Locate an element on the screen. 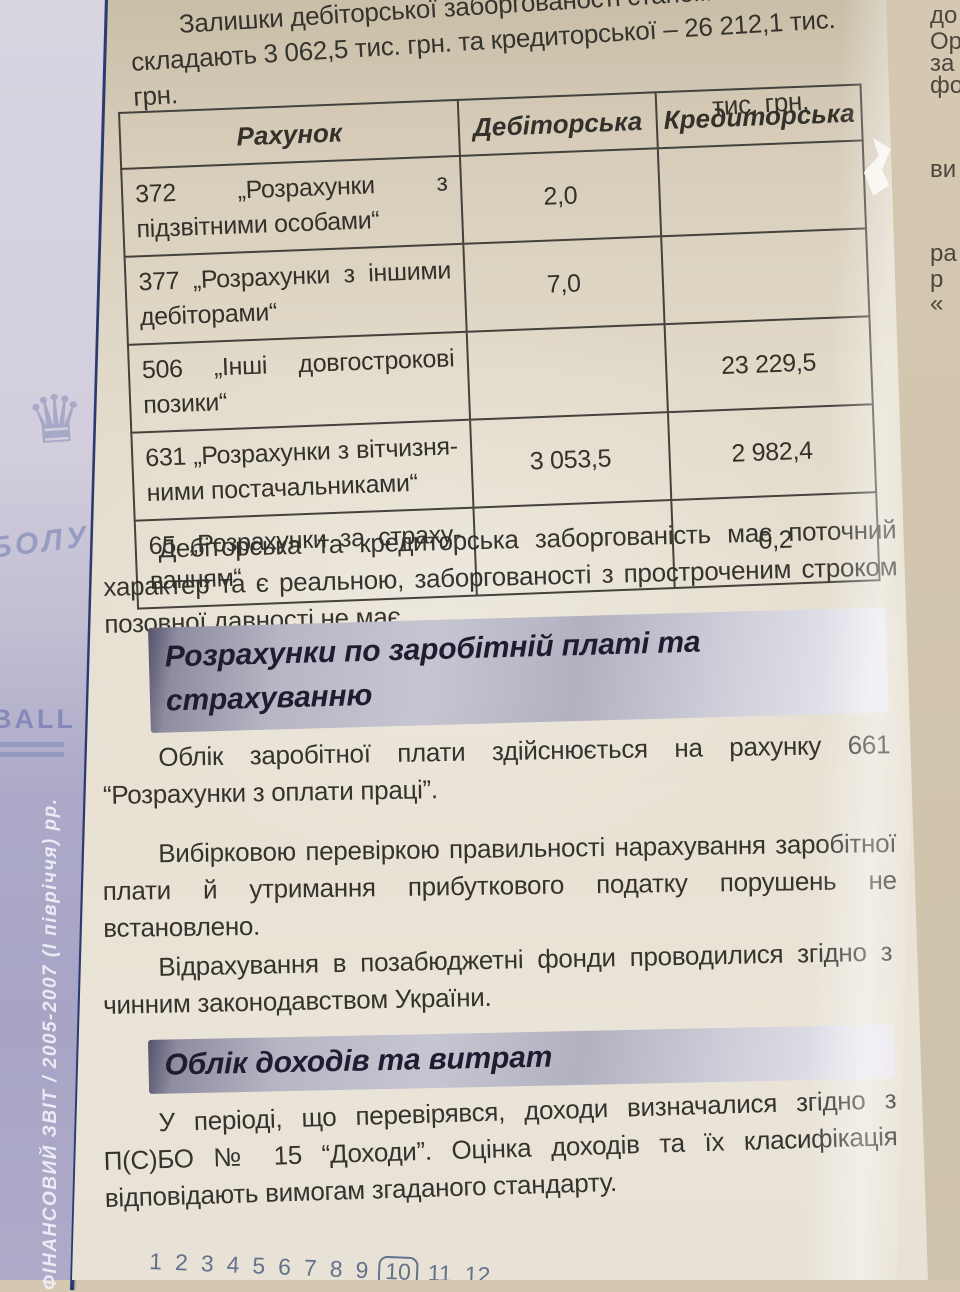  page-edge-text-fragment: р is located at coordinates (937, 279).